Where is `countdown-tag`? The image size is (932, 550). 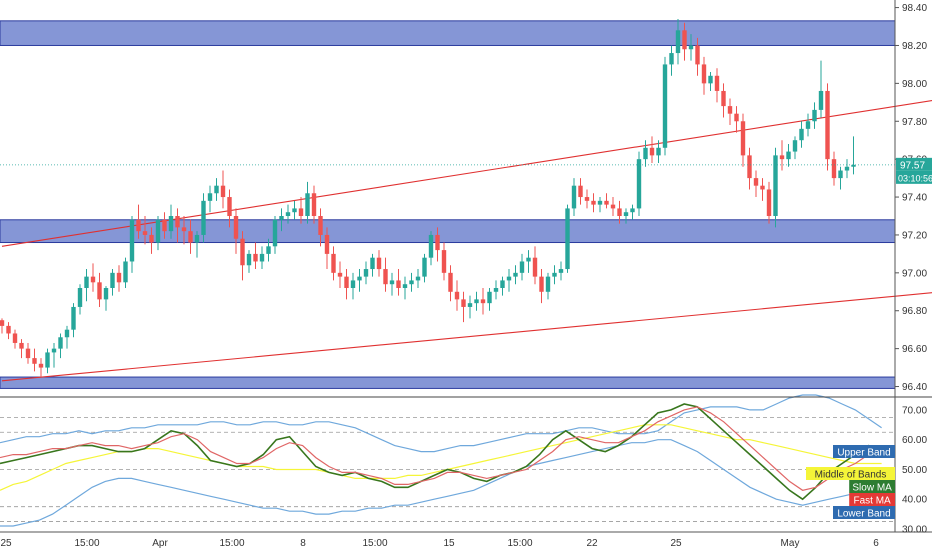 countdown-tag is located at coordinates (914, 177).